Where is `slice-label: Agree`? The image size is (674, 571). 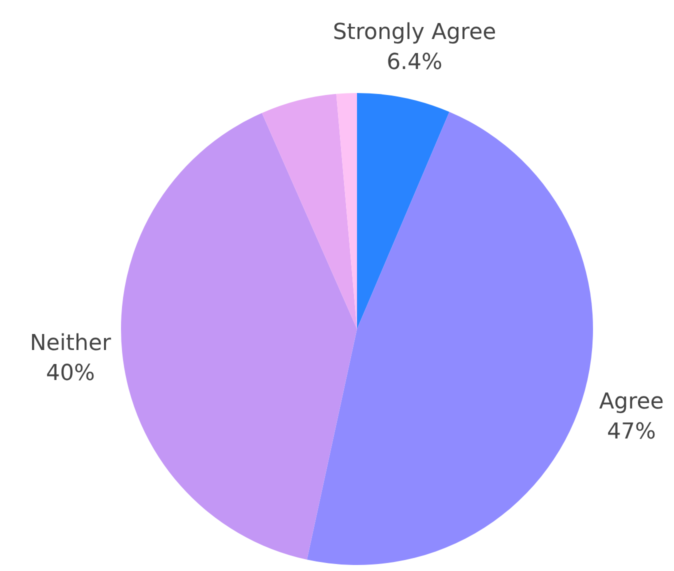 slice-label: Agree is located at coordinates (631, 401).